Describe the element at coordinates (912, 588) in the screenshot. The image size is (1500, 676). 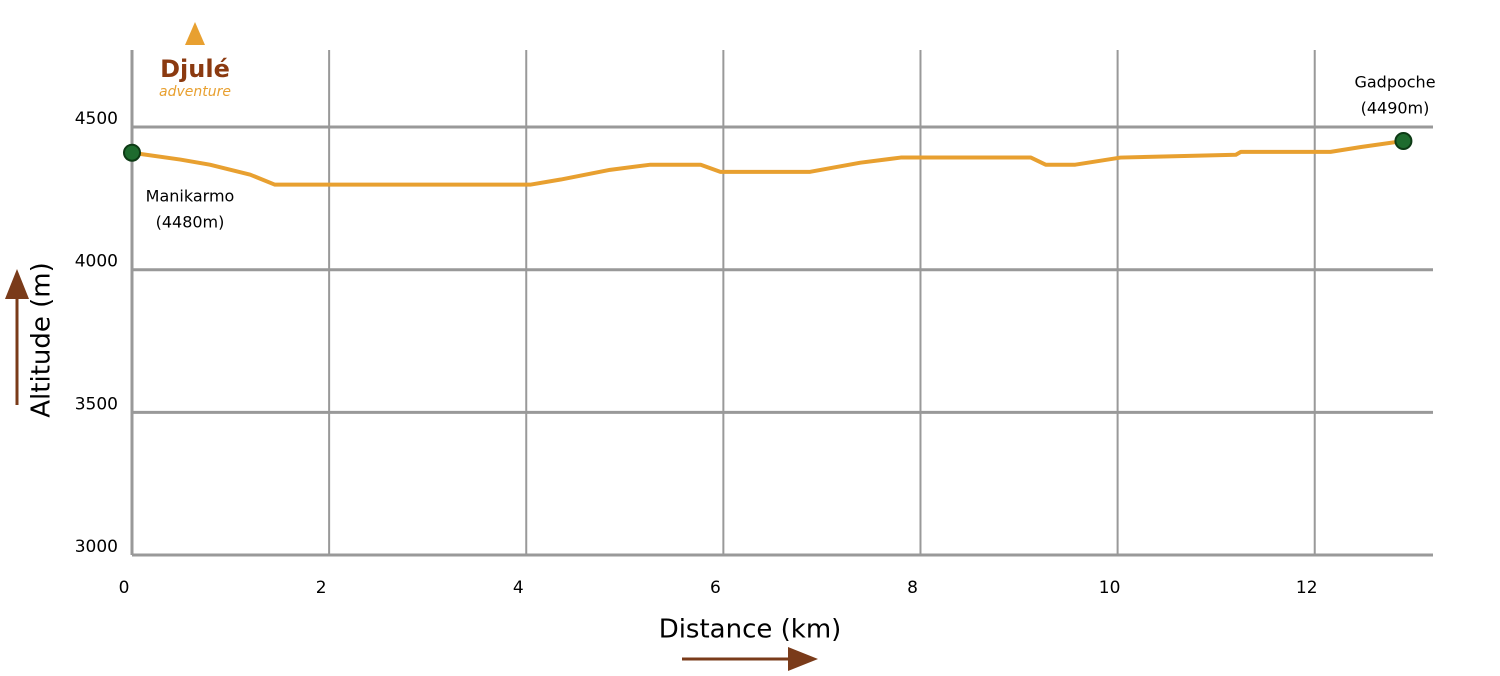
I see `x-tick-label: 8` at that location.